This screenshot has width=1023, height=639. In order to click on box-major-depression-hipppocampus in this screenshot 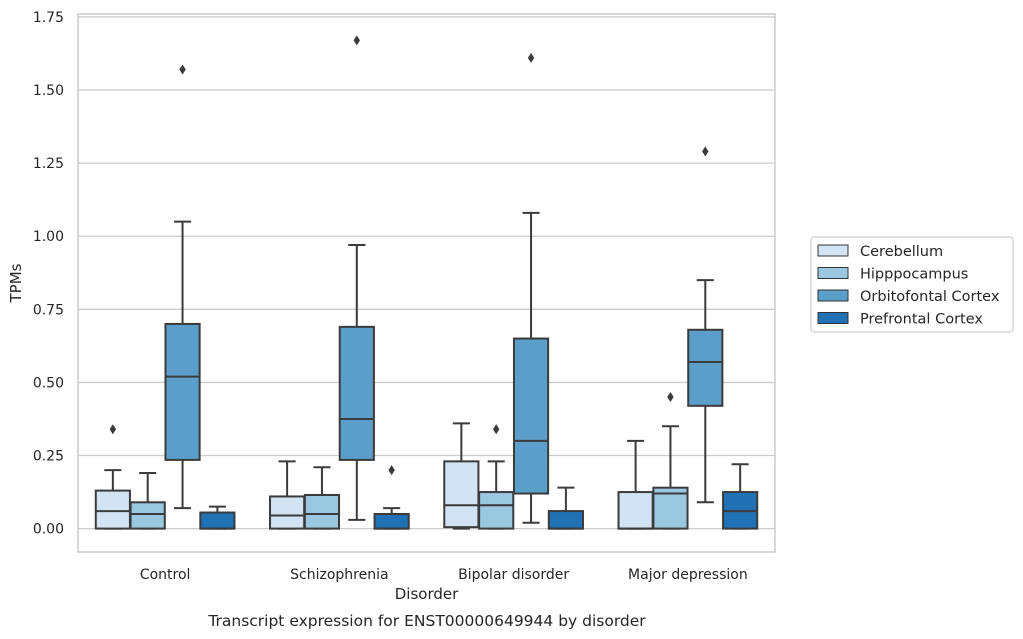, I will do `click(670, 461)`.